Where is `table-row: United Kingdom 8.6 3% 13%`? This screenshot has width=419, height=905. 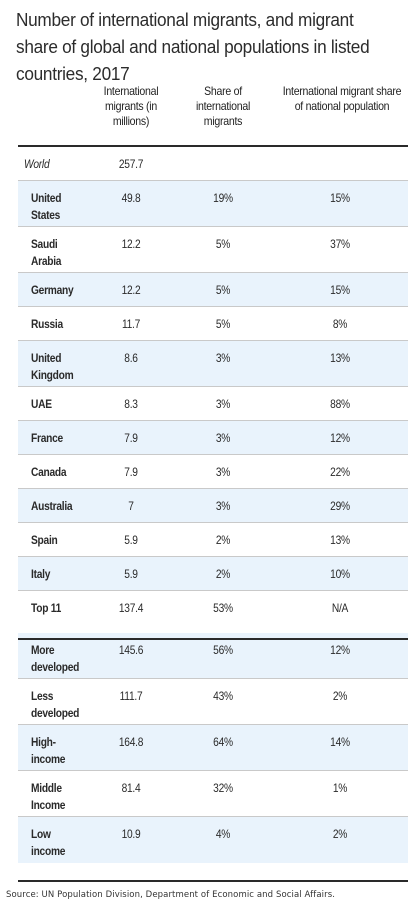 table-row: United Kingdom 8.6 3% 13% is located at coordinates (213, 364).